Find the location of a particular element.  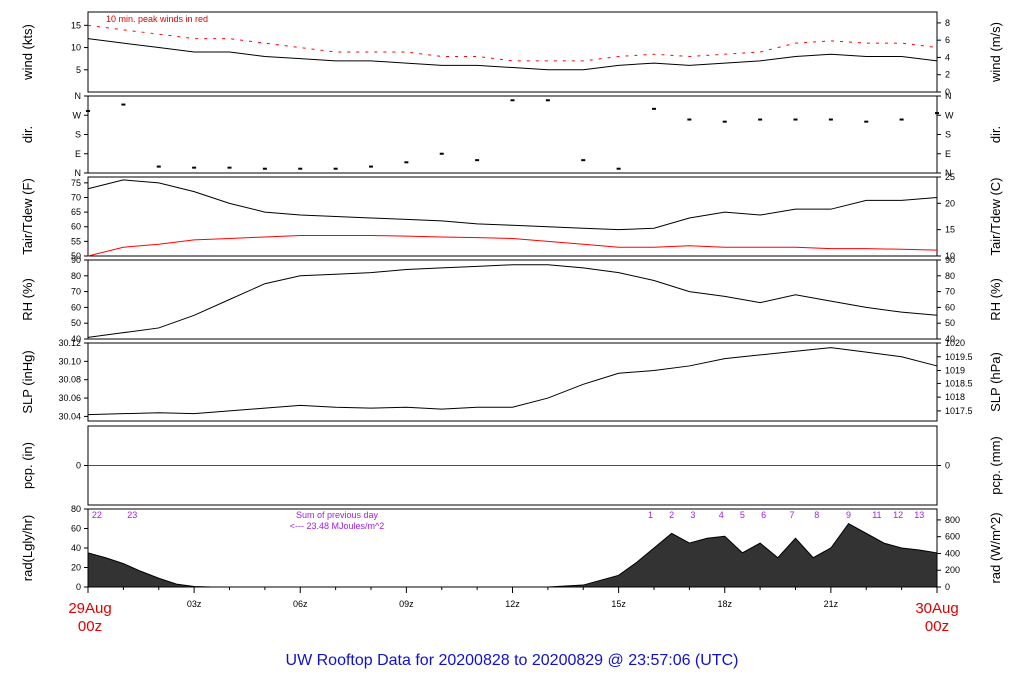

rad-hour-label: 2 is located at coordinates (671, 515).